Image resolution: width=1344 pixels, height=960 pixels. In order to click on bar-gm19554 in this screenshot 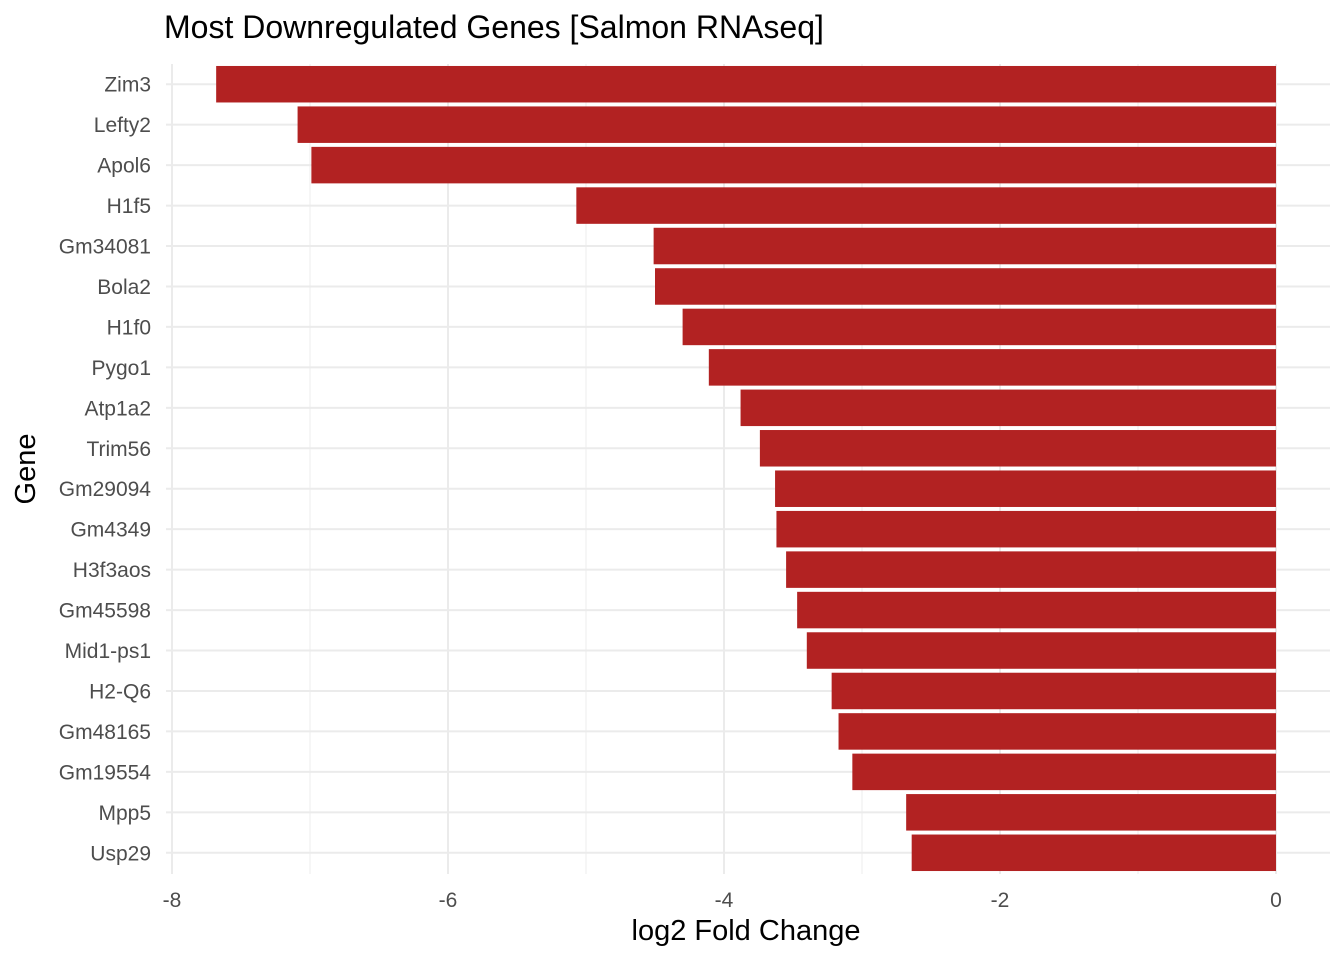, I will do `click(1064, 772)`.